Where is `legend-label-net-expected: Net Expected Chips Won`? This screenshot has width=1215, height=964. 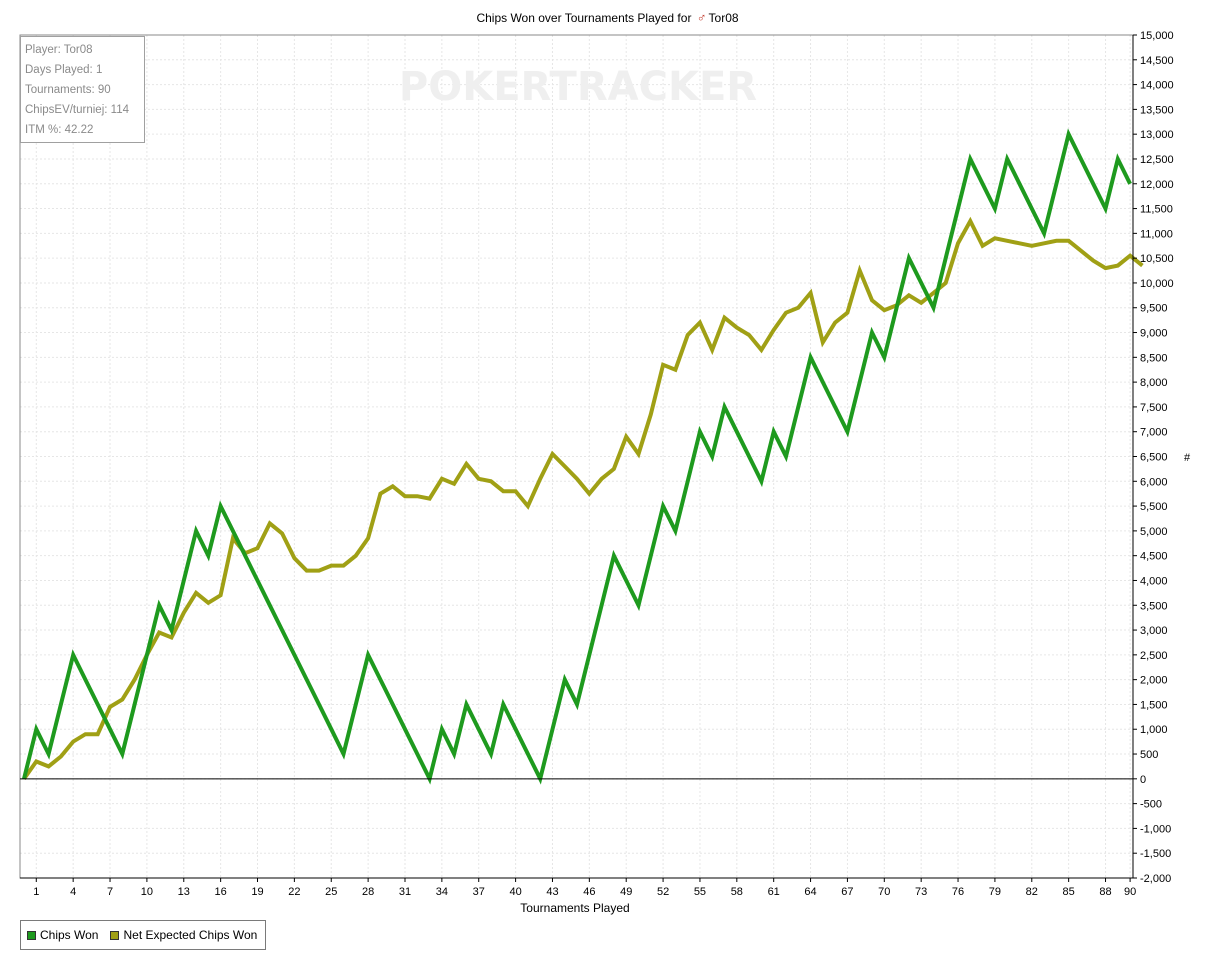 legend-label-net-expected: Net Expected Chips Won is located at coordinates (190, 935).